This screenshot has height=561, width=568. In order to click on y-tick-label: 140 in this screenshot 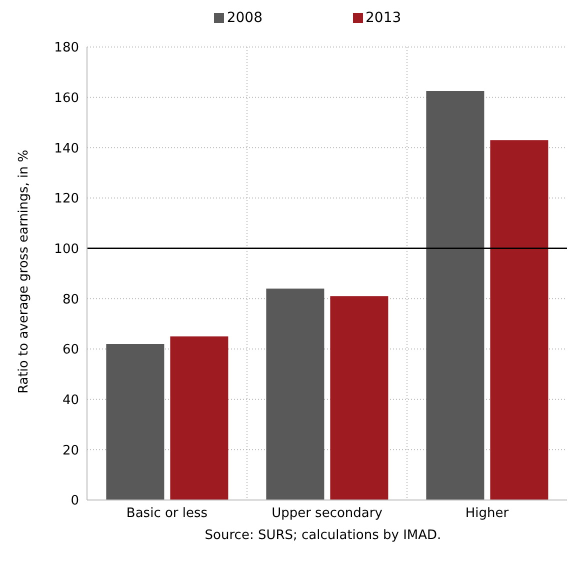, I will do `click(66, 148)`.